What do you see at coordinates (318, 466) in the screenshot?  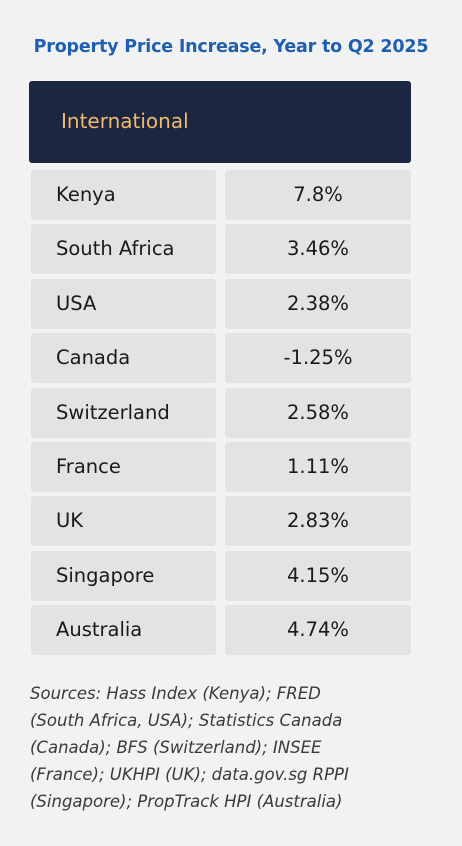 I see `value-cell: 1.11%` at bounding box center [318, 466].